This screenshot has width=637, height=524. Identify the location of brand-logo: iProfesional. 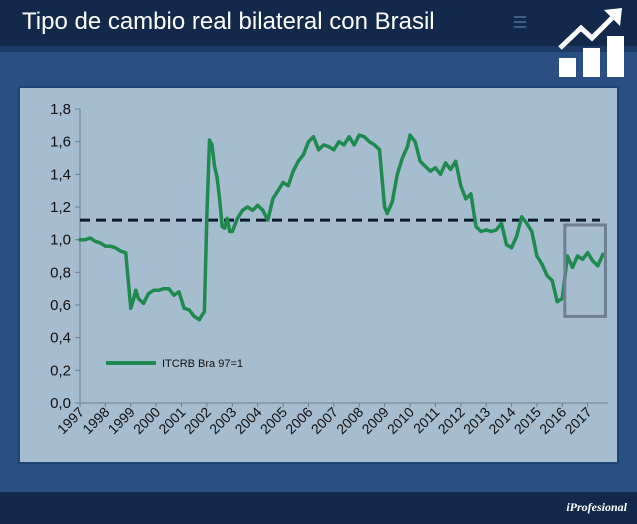
(596, 507).